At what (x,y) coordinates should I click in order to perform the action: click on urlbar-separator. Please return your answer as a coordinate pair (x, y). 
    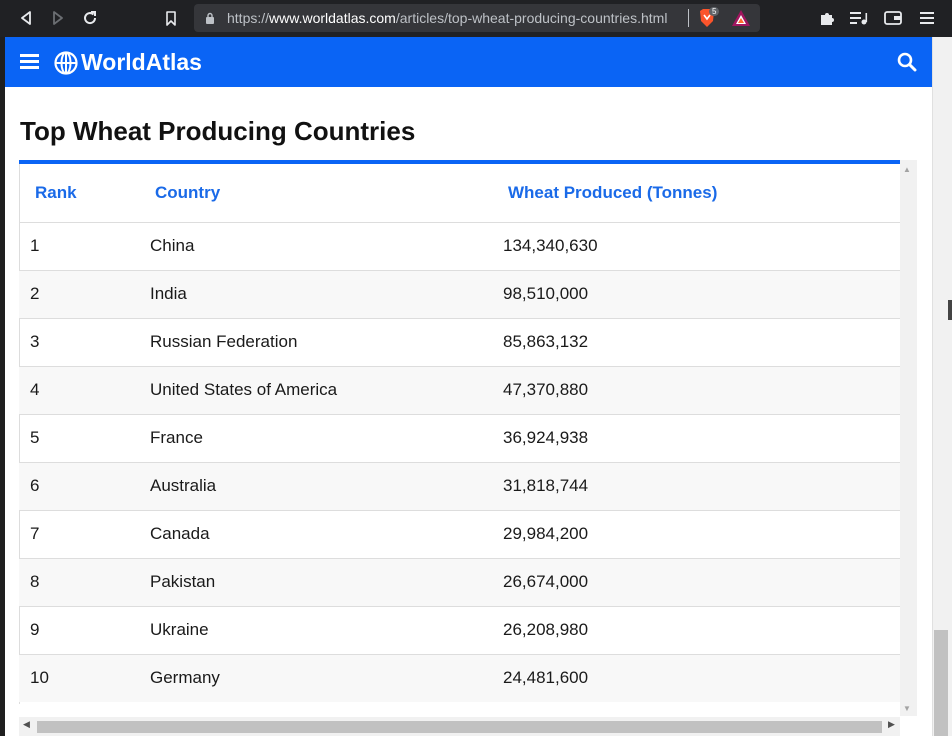
    Looking at the image, I should click on (688, 18).